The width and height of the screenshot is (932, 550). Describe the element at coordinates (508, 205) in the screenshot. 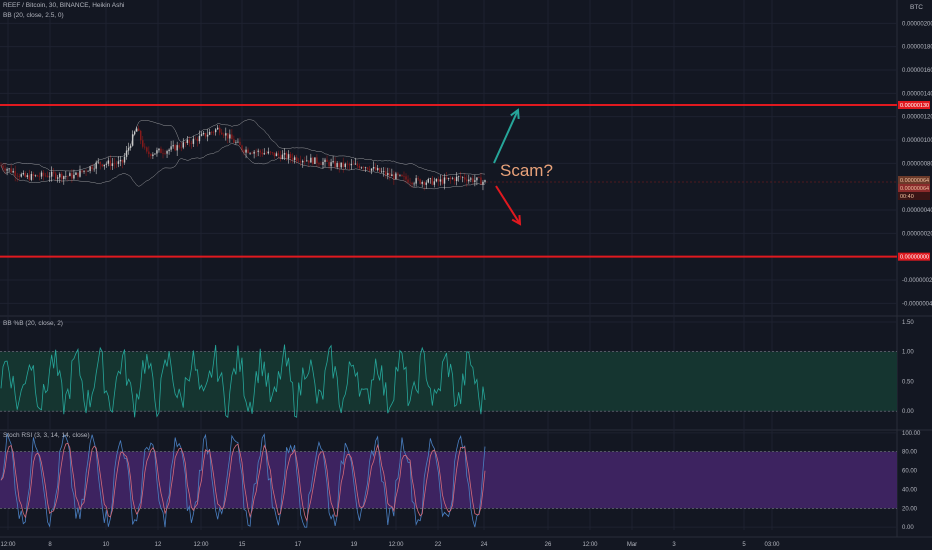

I see `down-arrow` at that location.